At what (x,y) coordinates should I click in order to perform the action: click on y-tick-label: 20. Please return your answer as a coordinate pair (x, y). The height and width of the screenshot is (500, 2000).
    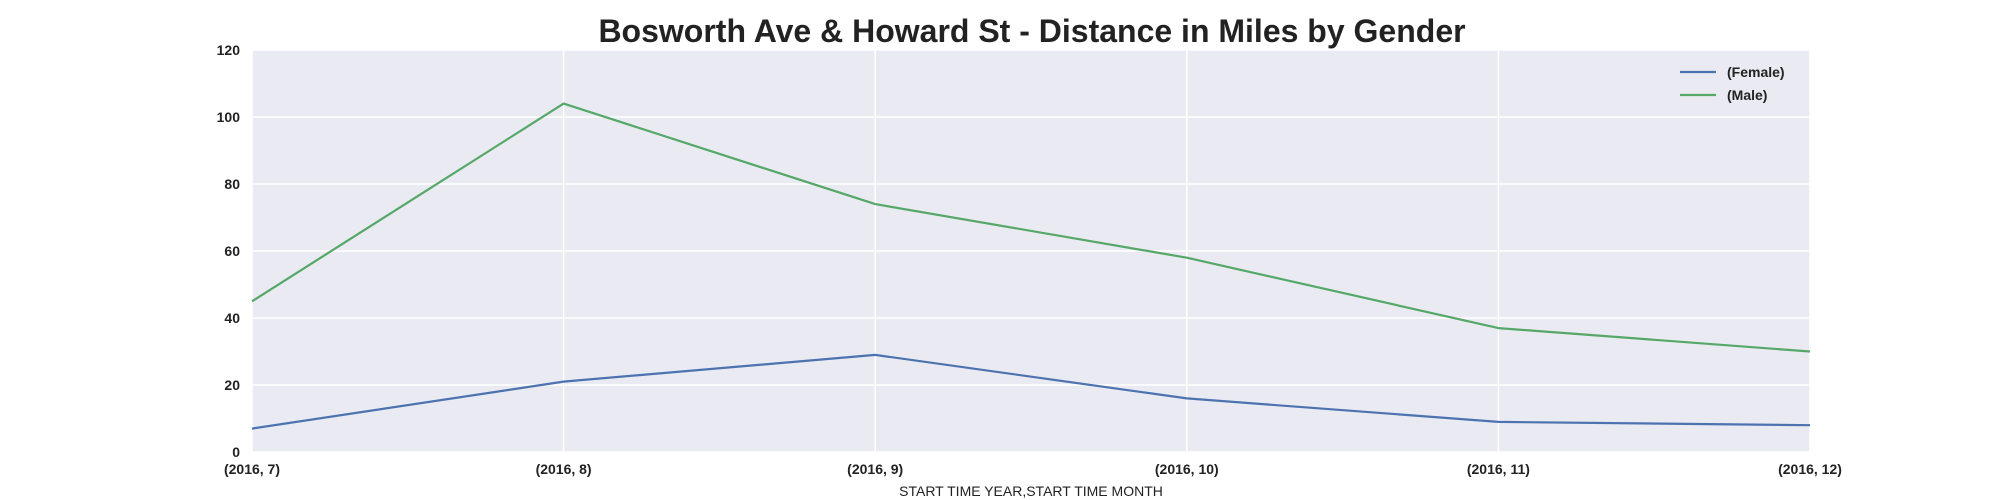
    Looking at the image, I should click on (232, 385).